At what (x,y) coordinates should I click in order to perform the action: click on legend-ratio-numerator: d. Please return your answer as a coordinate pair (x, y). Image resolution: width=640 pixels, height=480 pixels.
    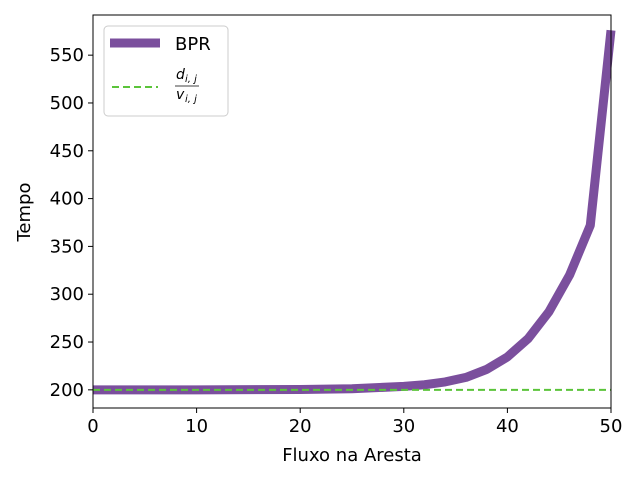
    Looking at the image, I should click on (180, 75).